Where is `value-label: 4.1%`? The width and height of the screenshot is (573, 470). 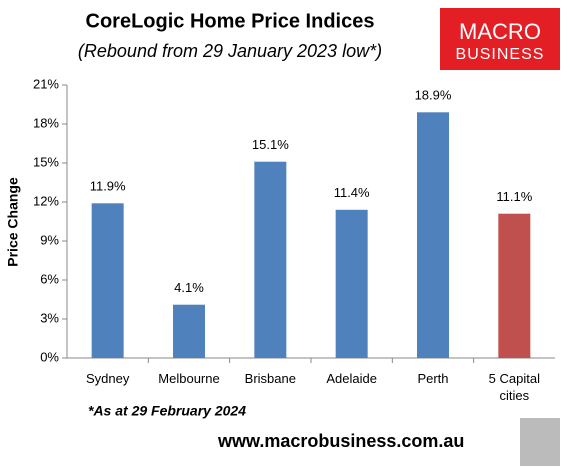
value-label: 4.1% is located at coordinates (189, 287).